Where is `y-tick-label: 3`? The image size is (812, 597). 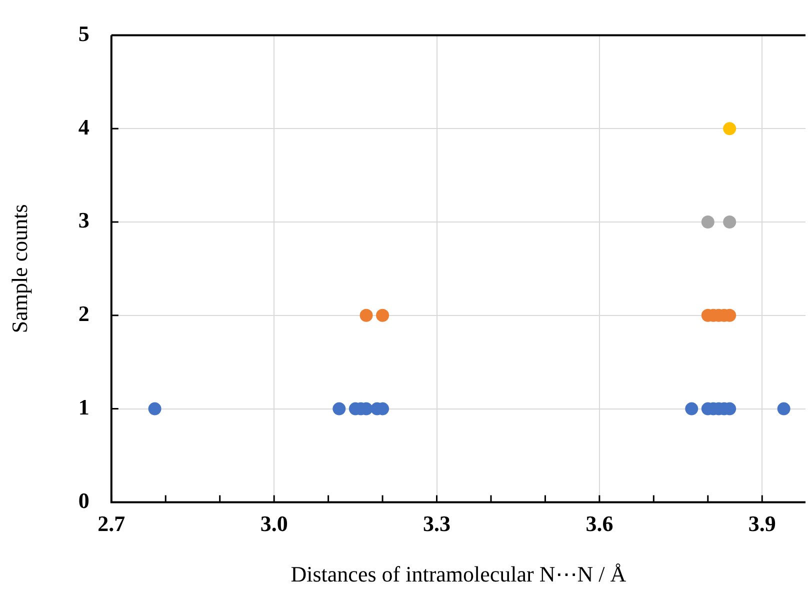
y-tick-label: 3 is located at coordinates (84, 220).